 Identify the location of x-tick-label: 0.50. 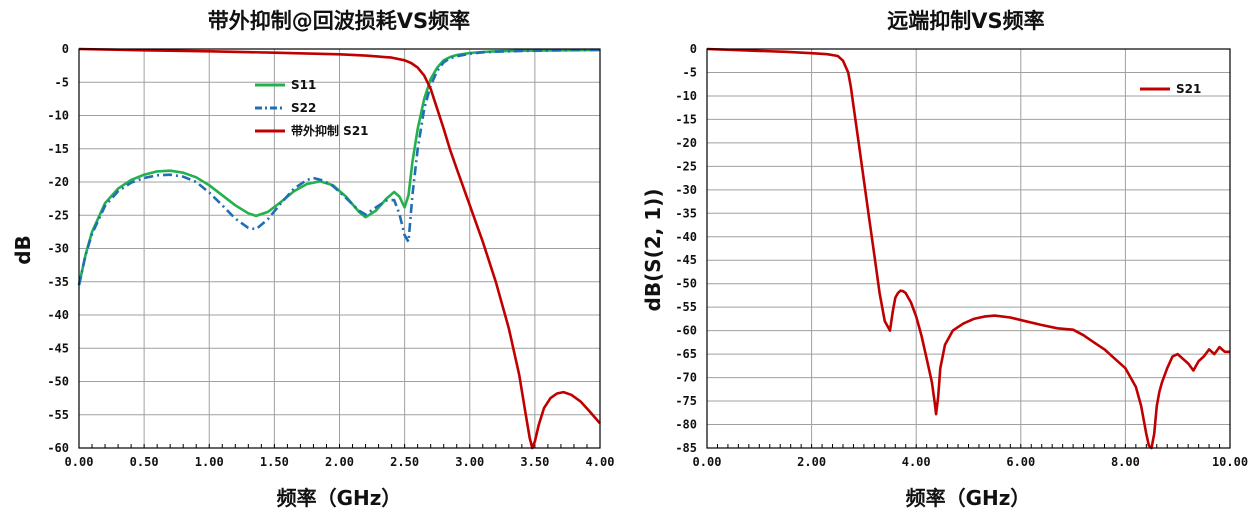
(144, 462).